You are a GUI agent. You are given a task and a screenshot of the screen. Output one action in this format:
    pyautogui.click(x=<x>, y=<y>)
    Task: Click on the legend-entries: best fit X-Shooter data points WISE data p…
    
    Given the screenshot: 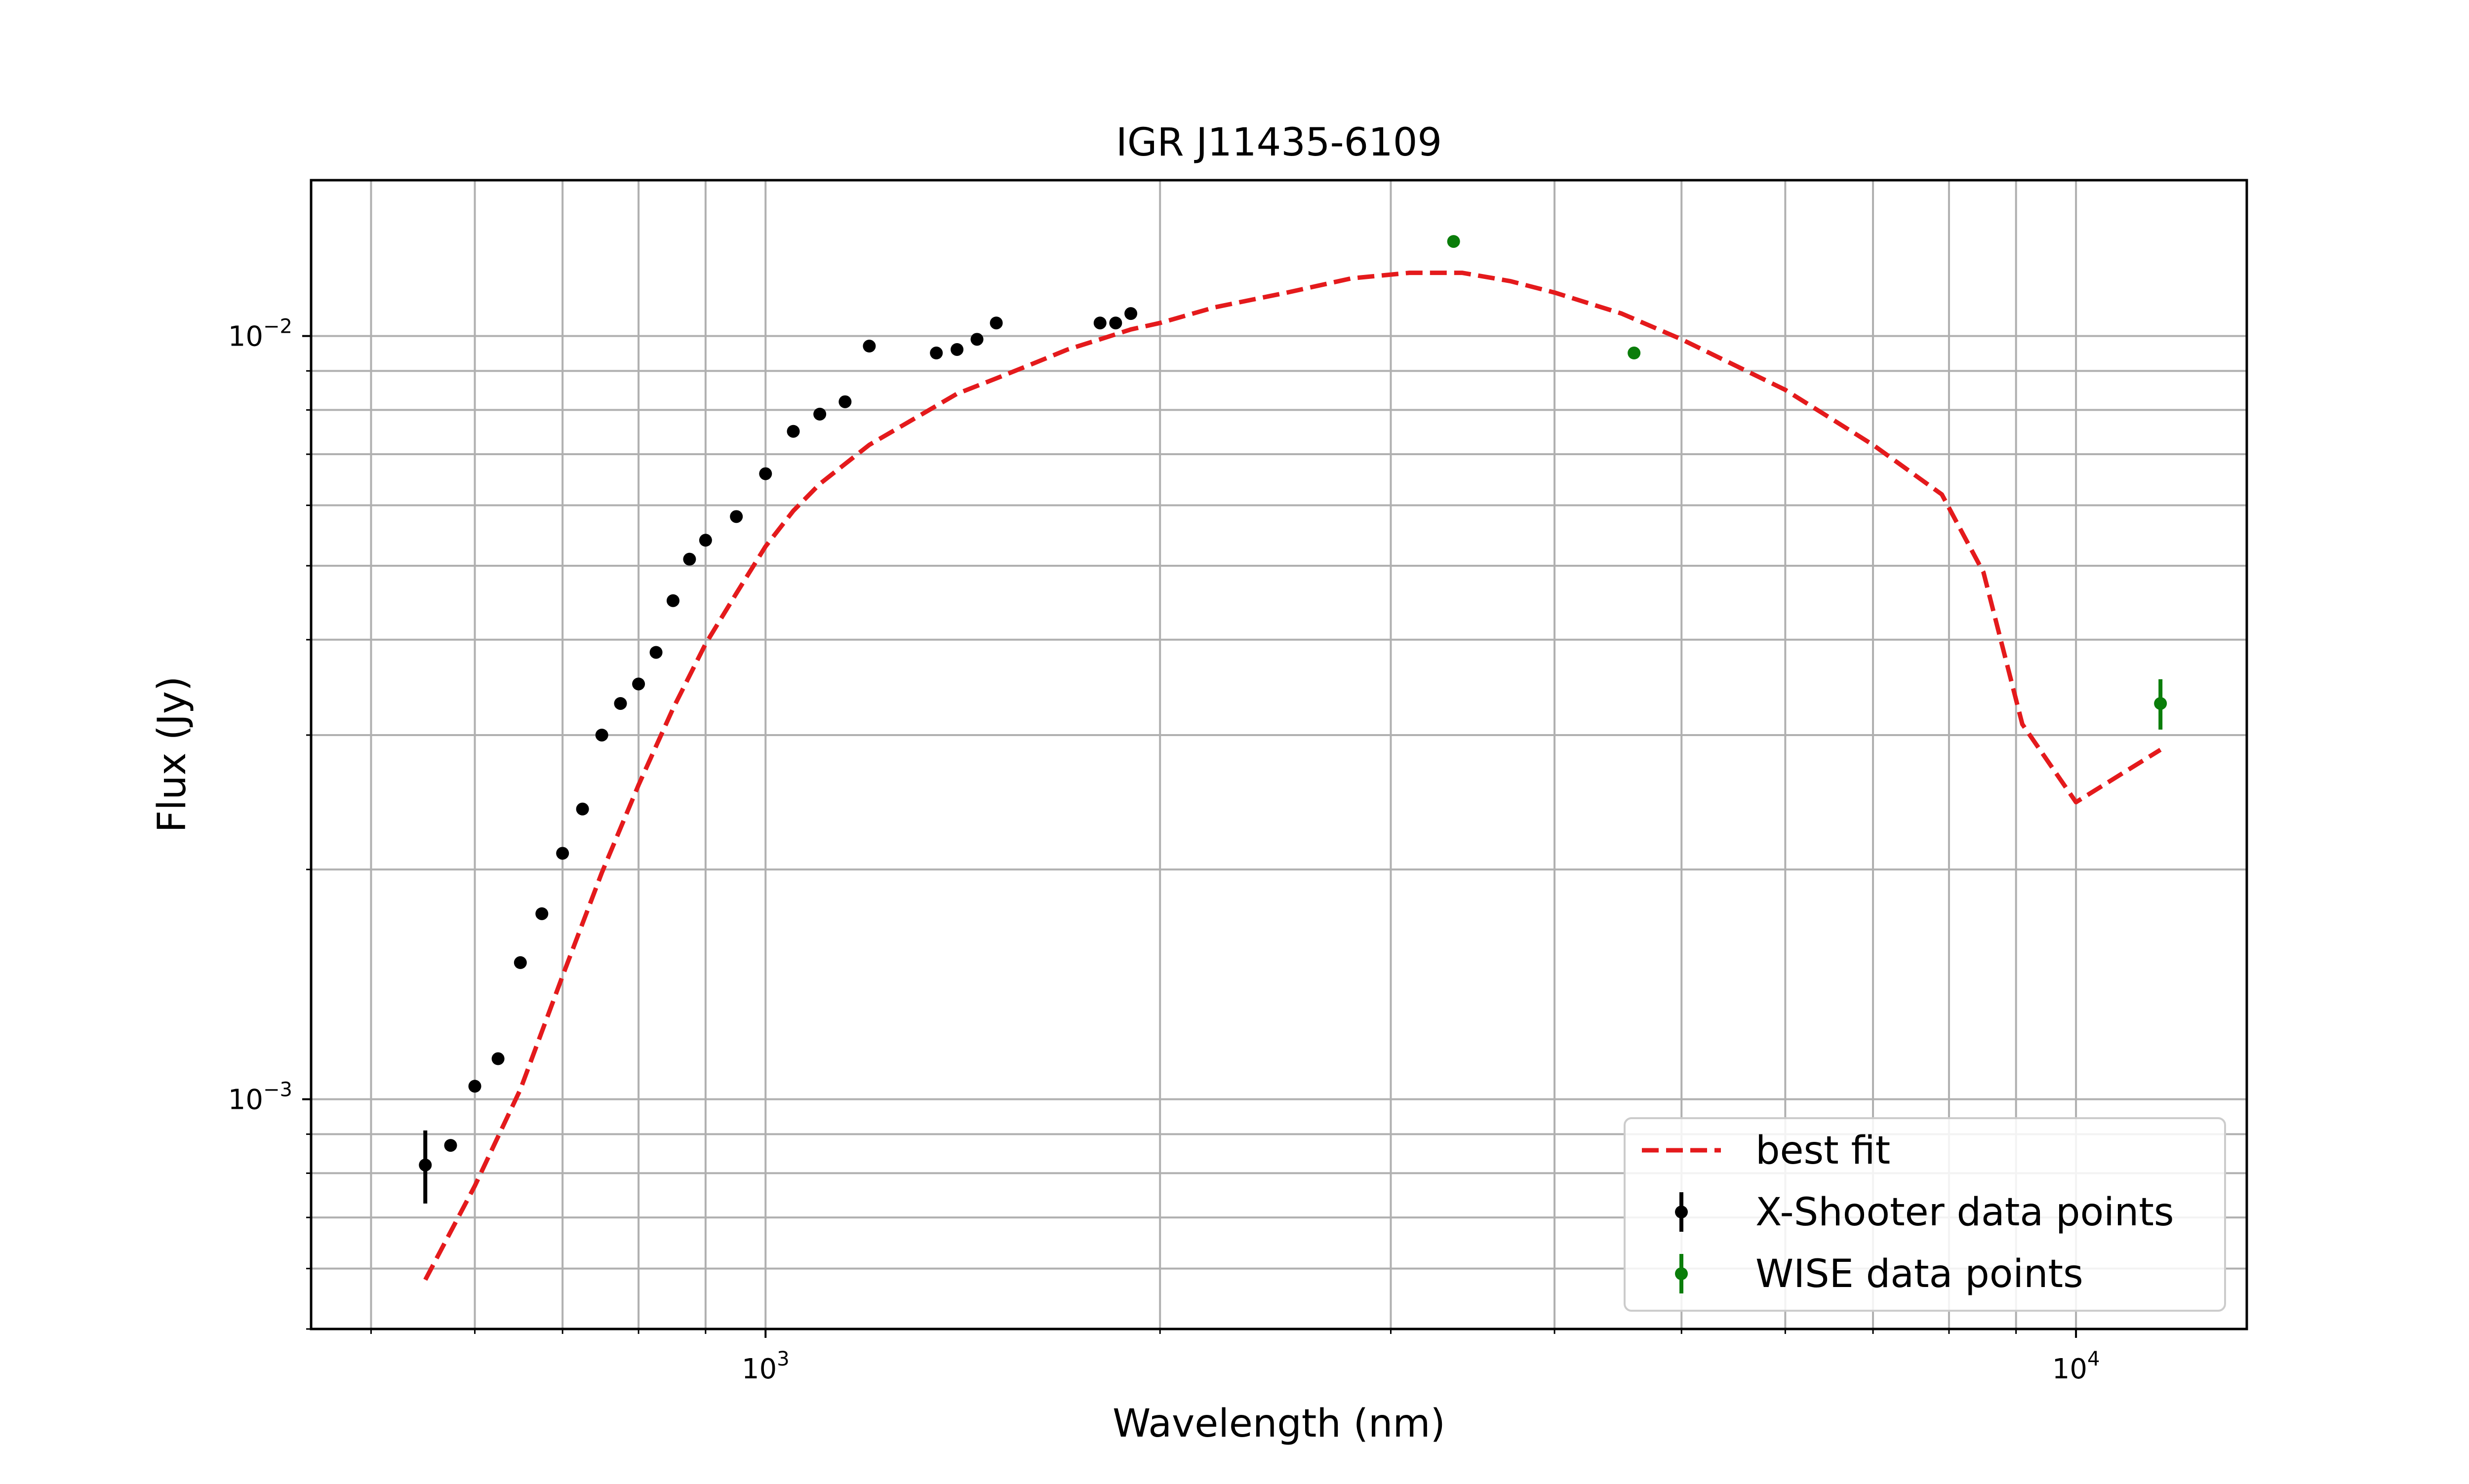 What is the action you would take?
    pyautogui.click(x=1908, y=1213)
    